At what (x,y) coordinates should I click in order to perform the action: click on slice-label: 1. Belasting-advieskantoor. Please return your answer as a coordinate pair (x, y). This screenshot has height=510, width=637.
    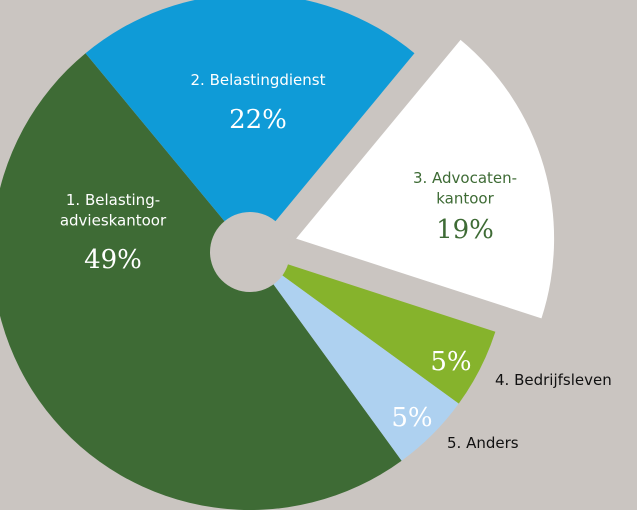
    Looking at the image, I should click on (113, 210).